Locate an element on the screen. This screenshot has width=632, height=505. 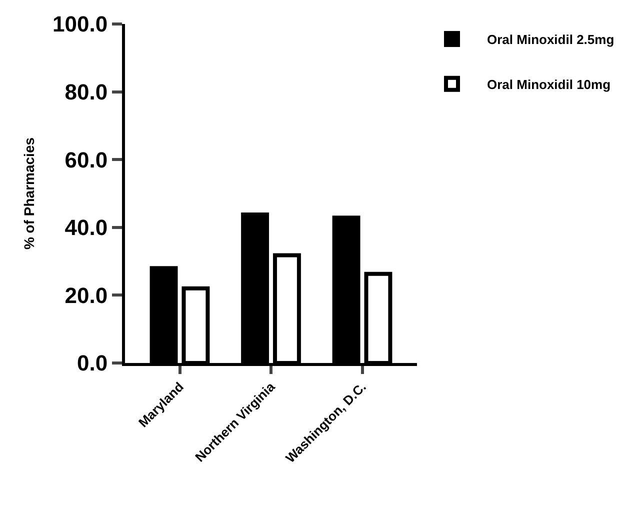
y-axis-title: % of Pharmacies is located at coordinates (29, 193).